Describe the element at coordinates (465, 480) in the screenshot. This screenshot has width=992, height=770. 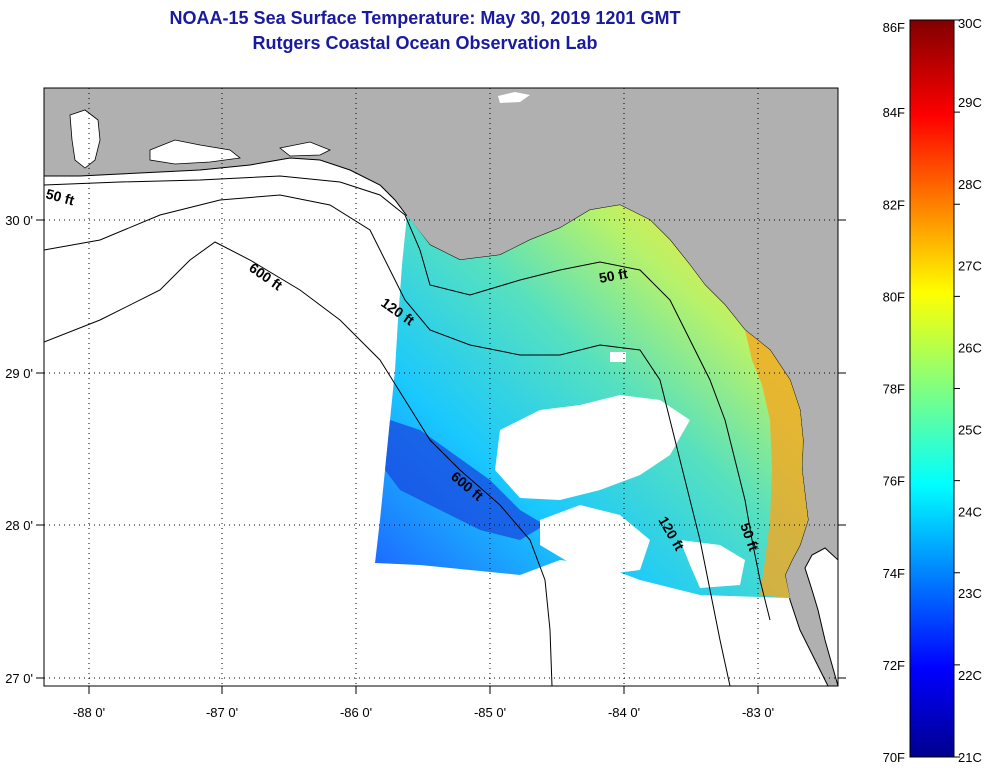
I see `cool-water-band` at that location.